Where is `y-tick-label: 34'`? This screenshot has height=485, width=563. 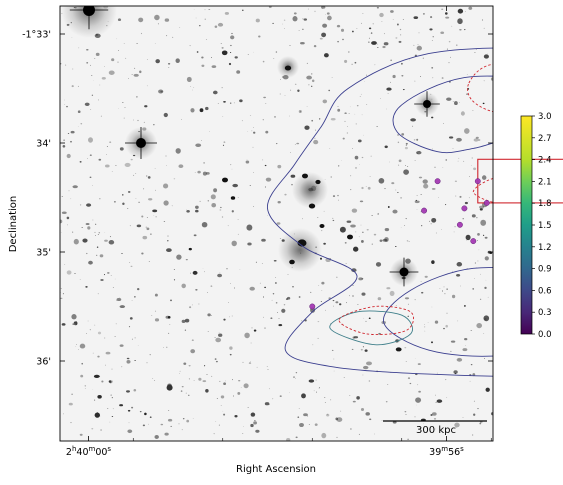
y-tick-label: 34' is located at coordinates (43, 144).